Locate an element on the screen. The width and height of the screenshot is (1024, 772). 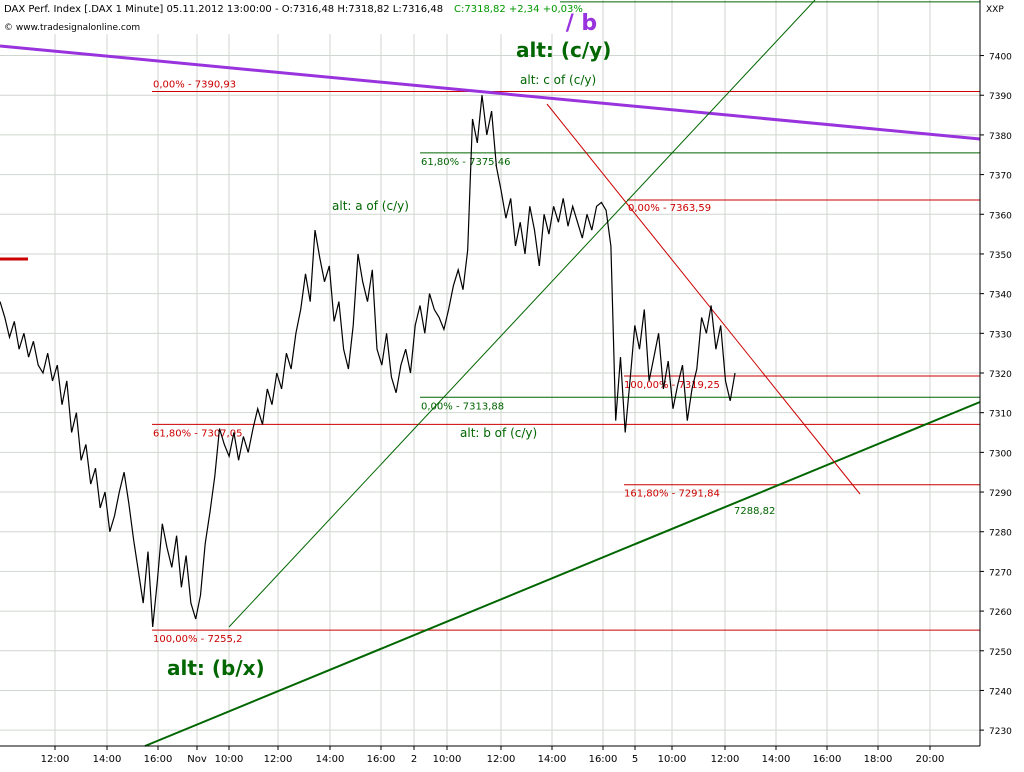
fib-level-label: 61,80% - 7307,05 is located at coordinates (197, 433).